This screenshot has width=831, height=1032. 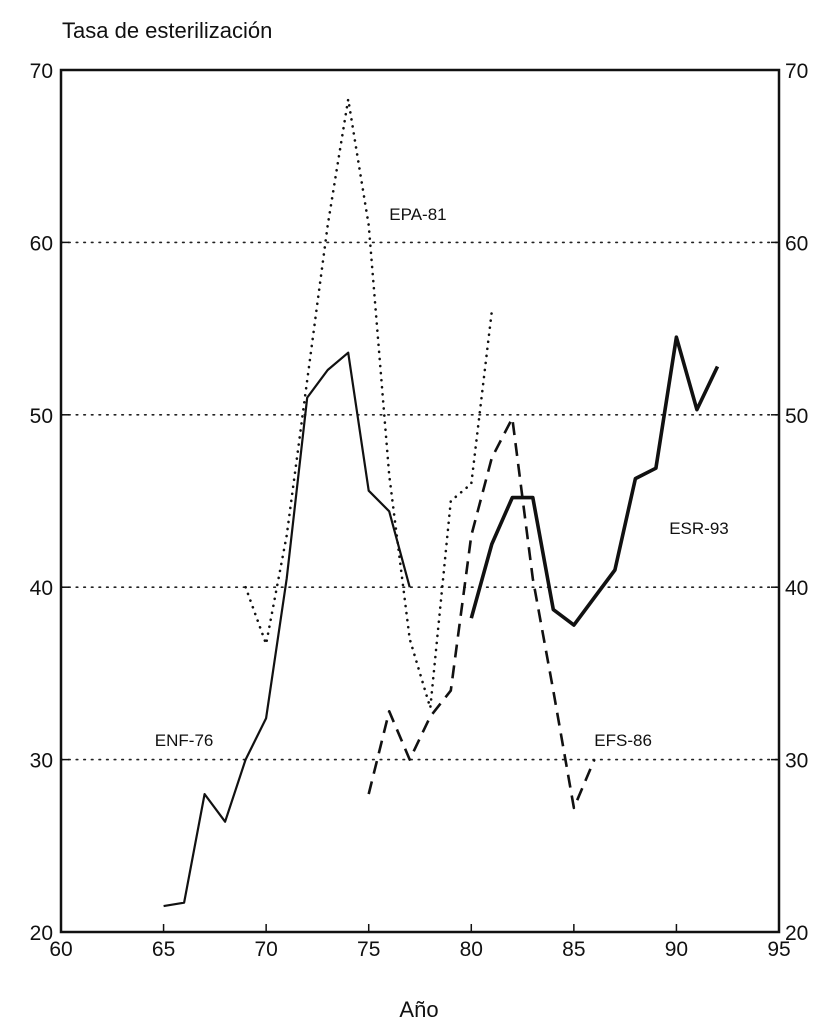 What do you see at coordinates (368, 949) in the screenshot?
I see `x-tick-label: 75` at bounding box center [368, 949].